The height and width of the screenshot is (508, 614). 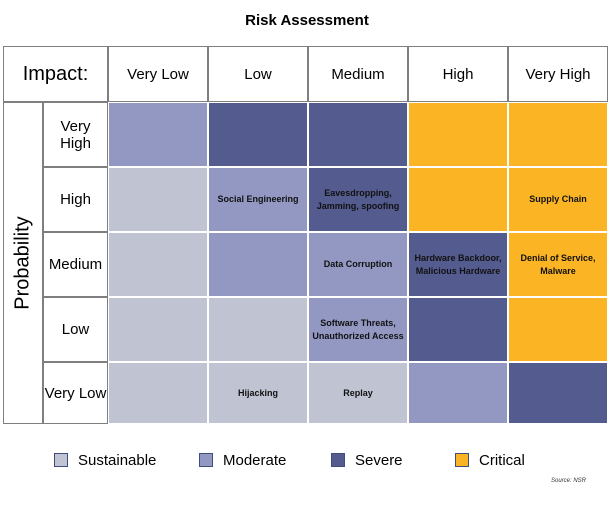 I want to click on risk-label: Hijacking, so click(x=257, y=392).